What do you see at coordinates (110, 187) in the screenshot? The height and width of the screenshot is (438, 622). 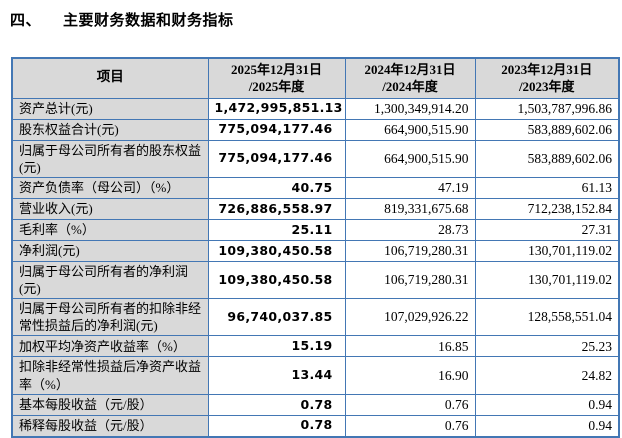 I see `row-label: 资产负债率（母公司）（%）` at bounding box center [110, 187].